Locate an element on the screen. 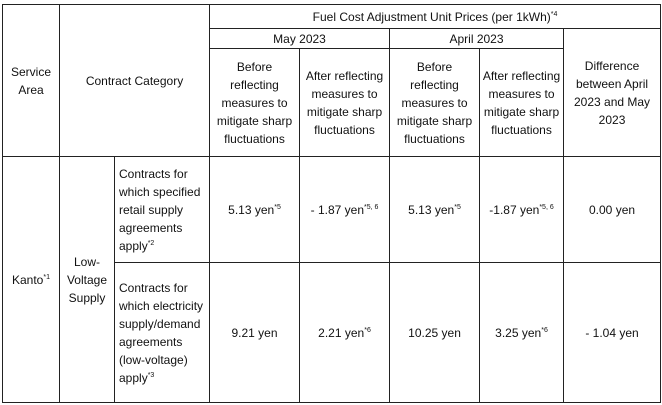 The width and height of the screenshot is (662, 405). contract-category-header: Contract Category is located at coordinates (134, 80).